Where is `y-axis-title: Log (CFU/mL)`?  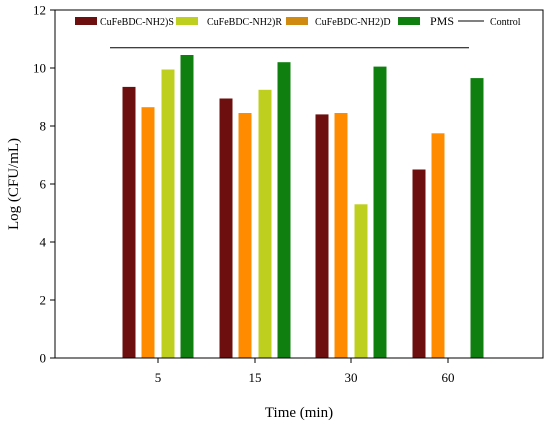
y-axis-title: Log (CFU/mL) is located at coordinates (14, 184).